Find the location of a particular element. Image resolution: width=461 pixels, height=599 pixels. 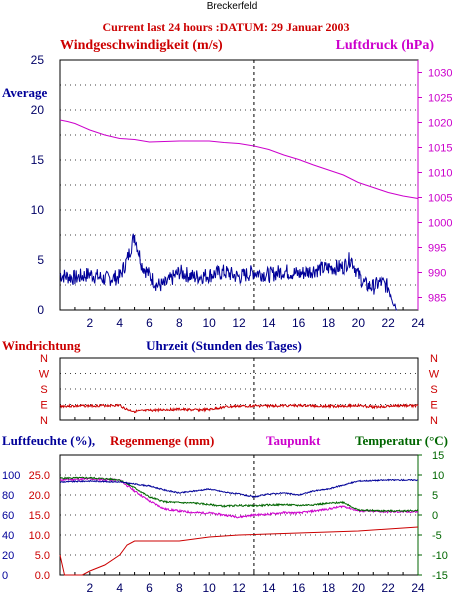

rain-label: Regenmenge (mm) is located at coordinates (162, 440).